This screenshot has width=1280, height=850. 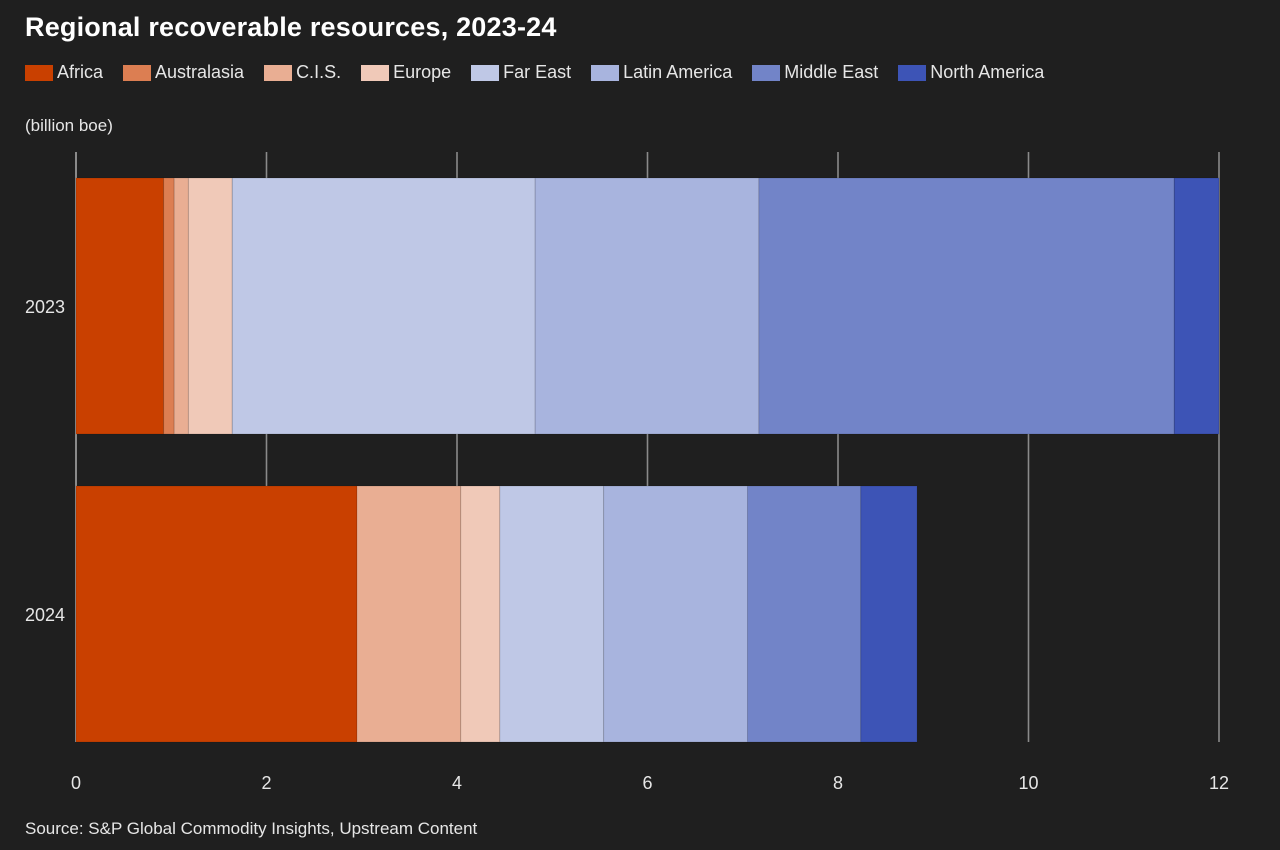 I want to click on legend-item: Middle East, so click(x=815, y=72).